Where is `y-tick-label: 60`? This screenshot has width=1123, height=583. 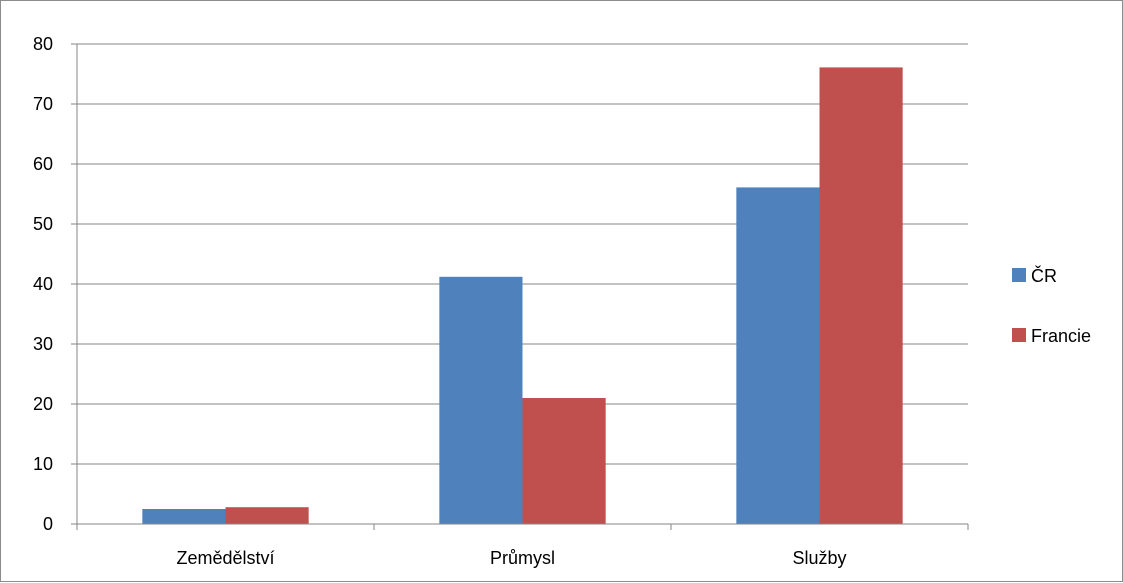 y-tick-label: 60 is located at coordinates (43, 164).